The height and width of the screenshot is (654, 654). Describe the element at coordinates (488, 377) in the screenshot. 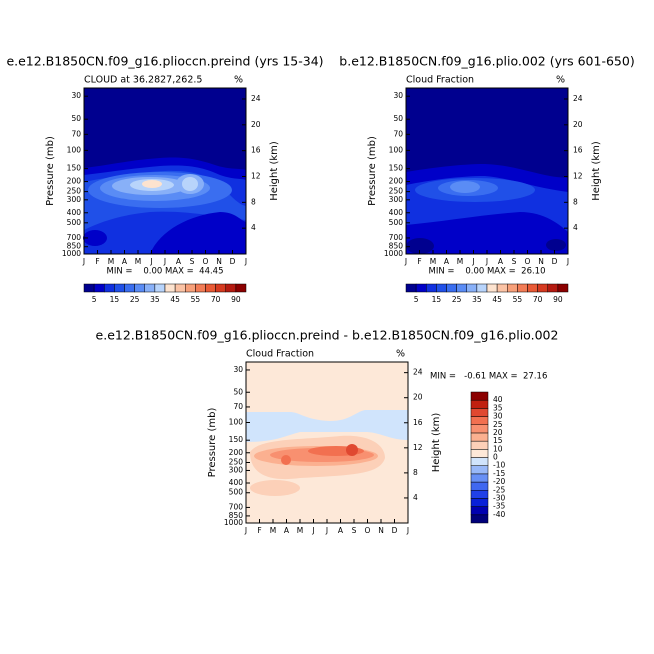

I see `min-max-note: MIN = -0.61 MAX = 27.16` at that location.